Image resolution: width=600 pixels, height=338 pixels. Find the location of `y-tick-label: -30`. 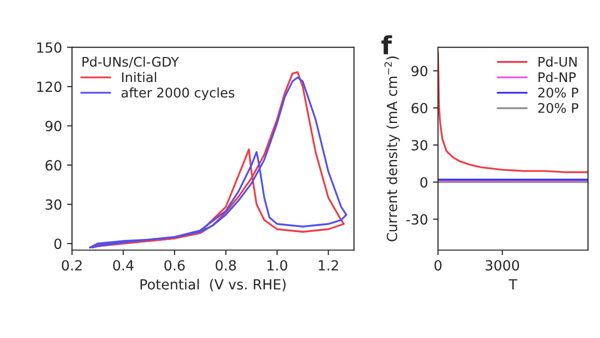

y-tick-label: -30 is located at coordinates (417, 219).